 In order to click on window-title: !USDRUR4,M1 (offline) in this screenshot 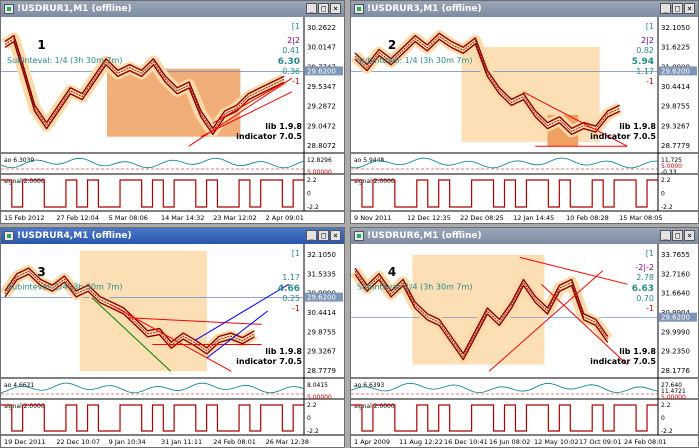, I will do `click(74, 236)`.